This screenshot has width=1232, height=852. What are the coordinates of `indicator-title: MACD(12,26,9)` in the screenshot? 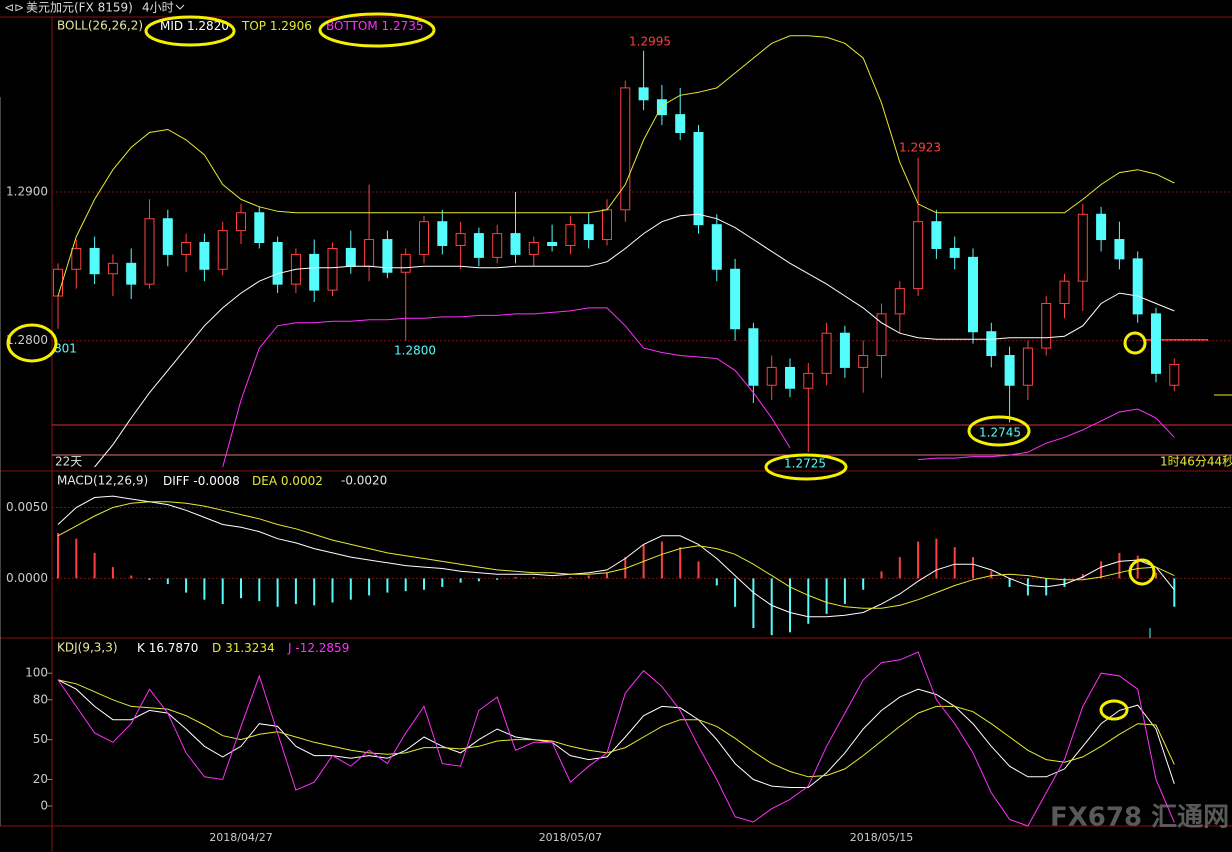 It's located at (102, 481).